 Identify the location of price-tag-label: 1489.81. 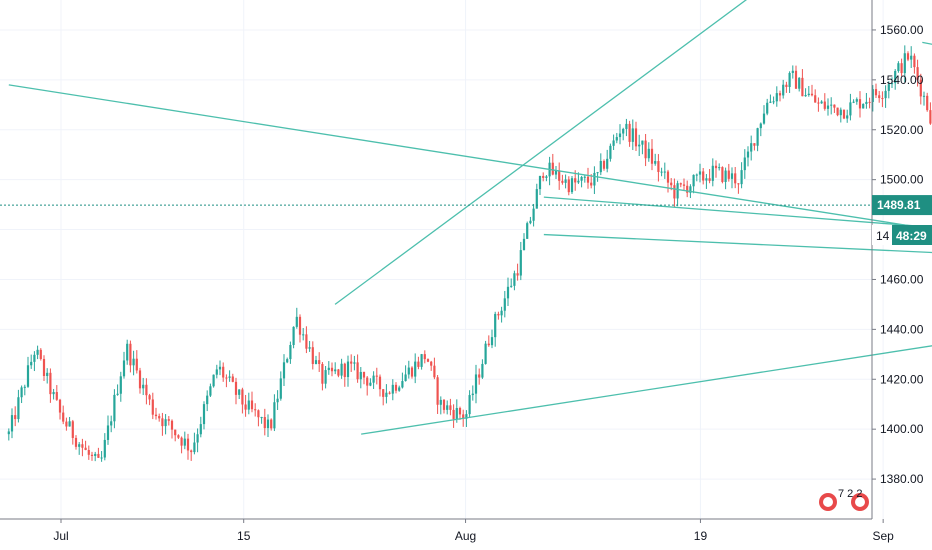
(899, 205).